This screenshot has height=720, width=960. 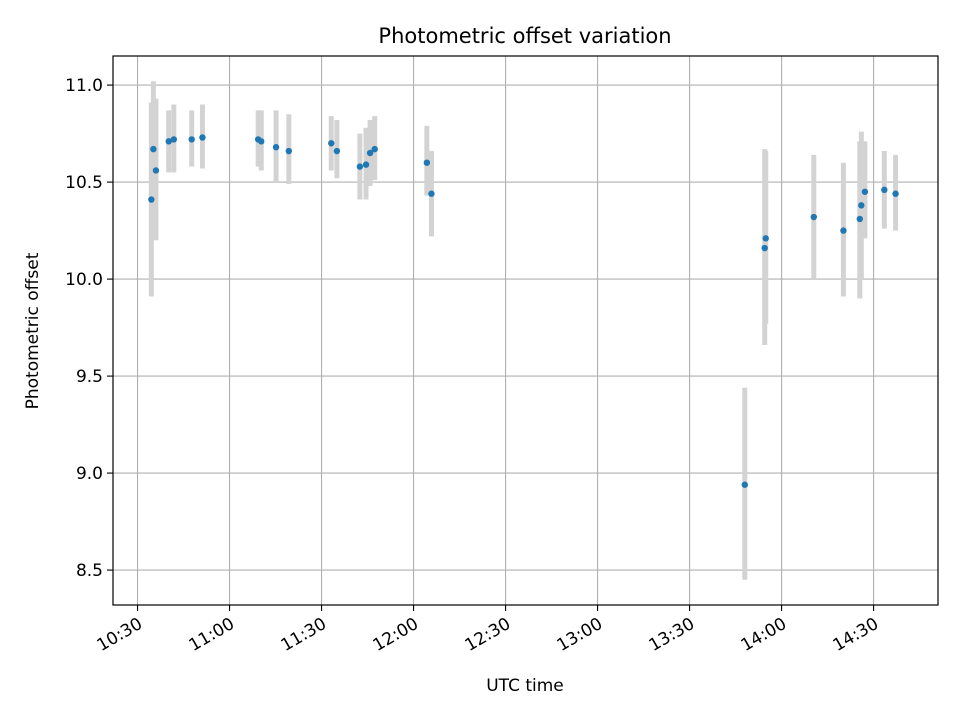 What do you see at coordinates (89, 328) in the screenshot?
I see `y-axis: 8.5 9.0 9.5 10.0 10.5 11.0` at bounding box center [89, 328].